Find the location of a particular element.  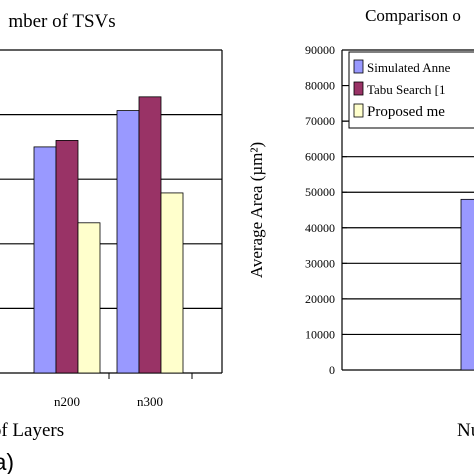

y-tick-label: 0 is located at coordinates (332, 370).